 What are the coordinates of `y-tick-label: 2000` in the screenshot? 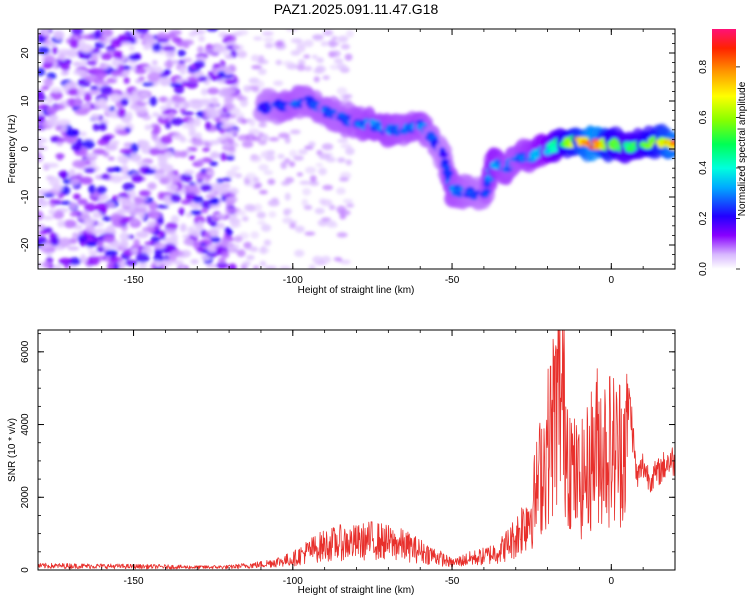 It's located at (25, 497).